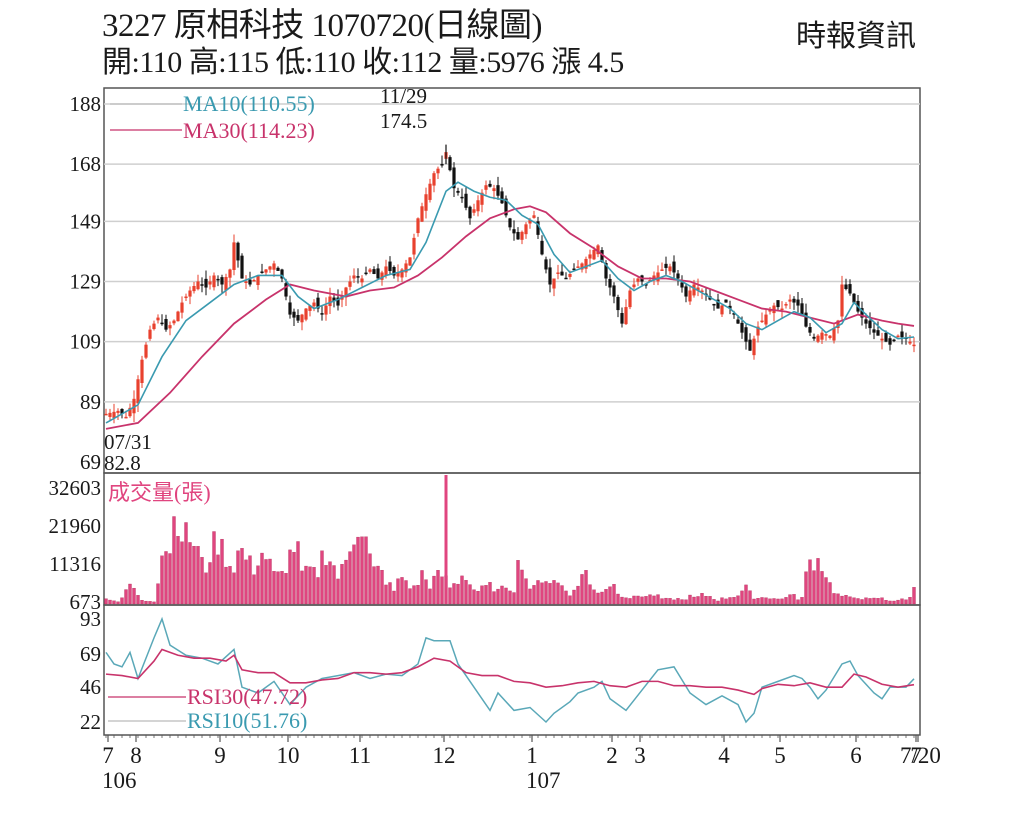  What do you see at coordinates (86, 602) in the screenshot?
I see `y-tick-label: 673` at bounding box center [86, 602].